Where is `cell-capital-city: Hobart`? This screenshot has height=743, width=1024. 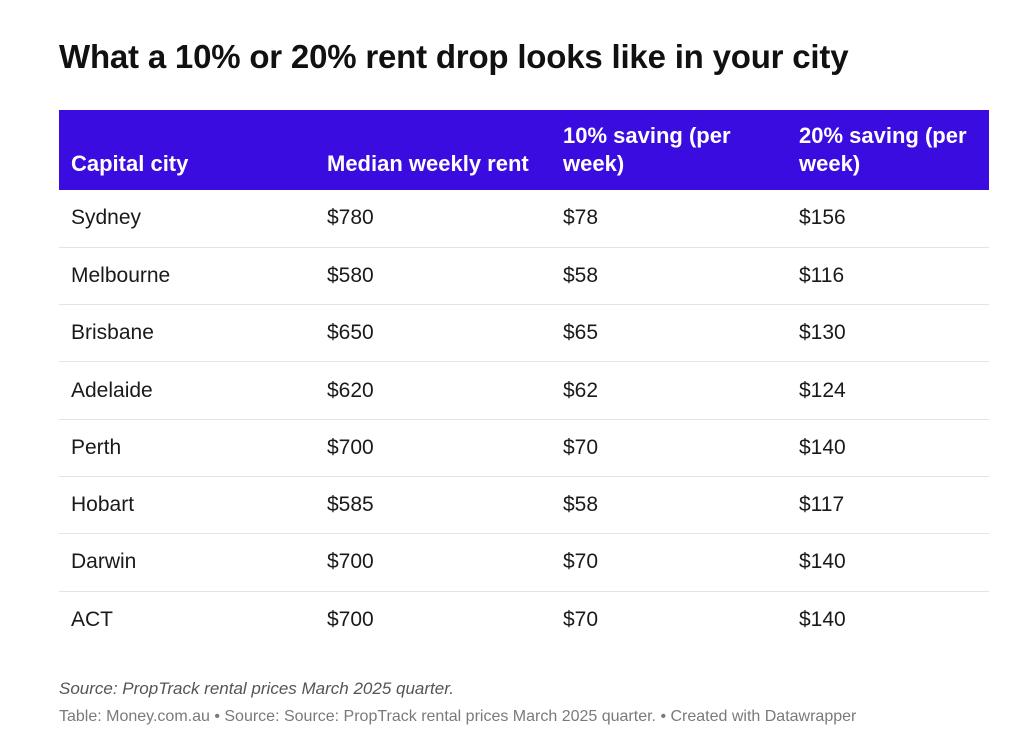
cell-capital-city: Hobart is located at coordinates (187, 505).